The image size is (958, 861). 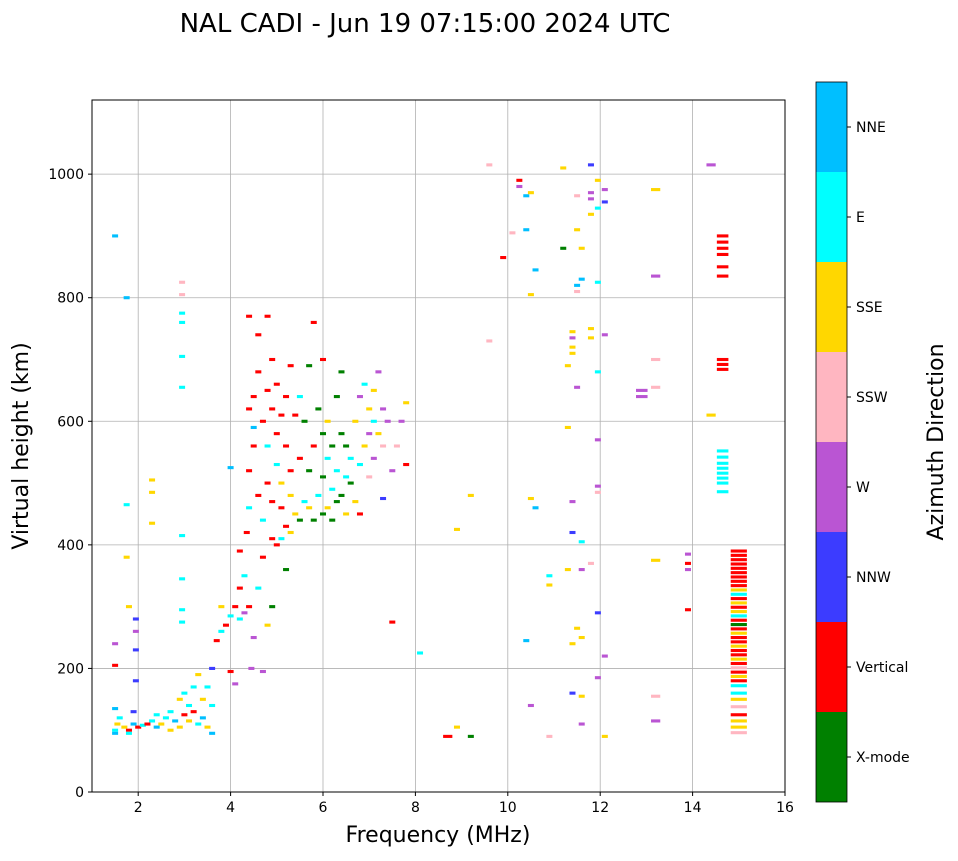 I want to click on y-tick-label: 400, so click(x=70, y=546).